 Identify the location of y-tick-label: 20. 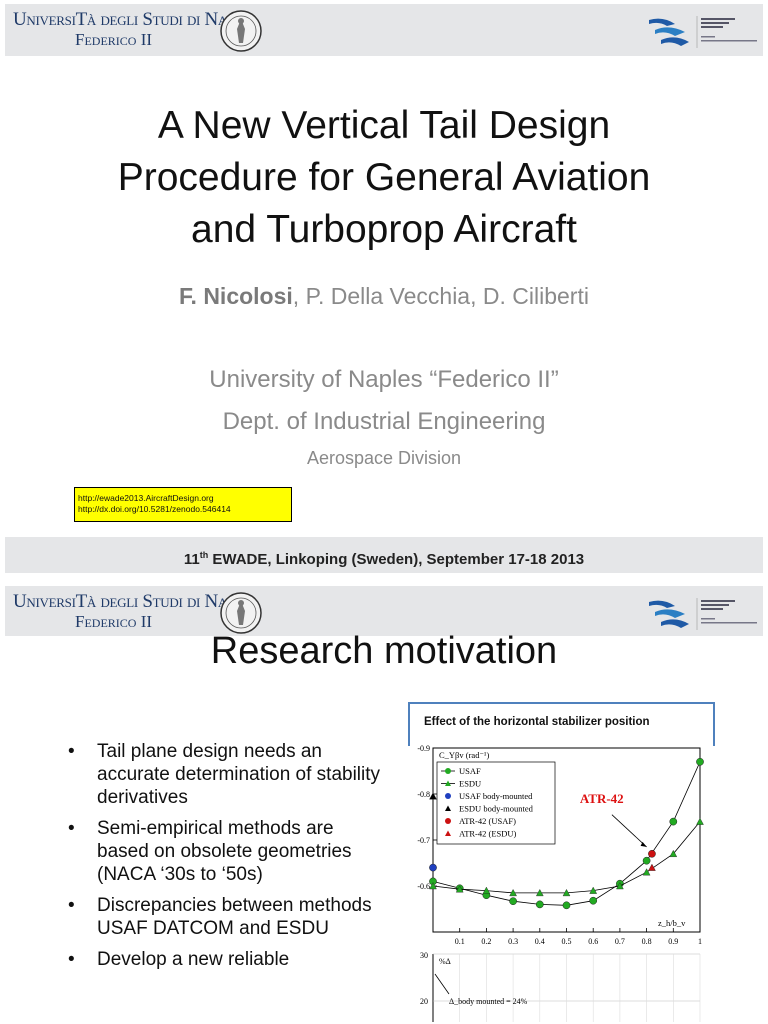
(424, 1001).